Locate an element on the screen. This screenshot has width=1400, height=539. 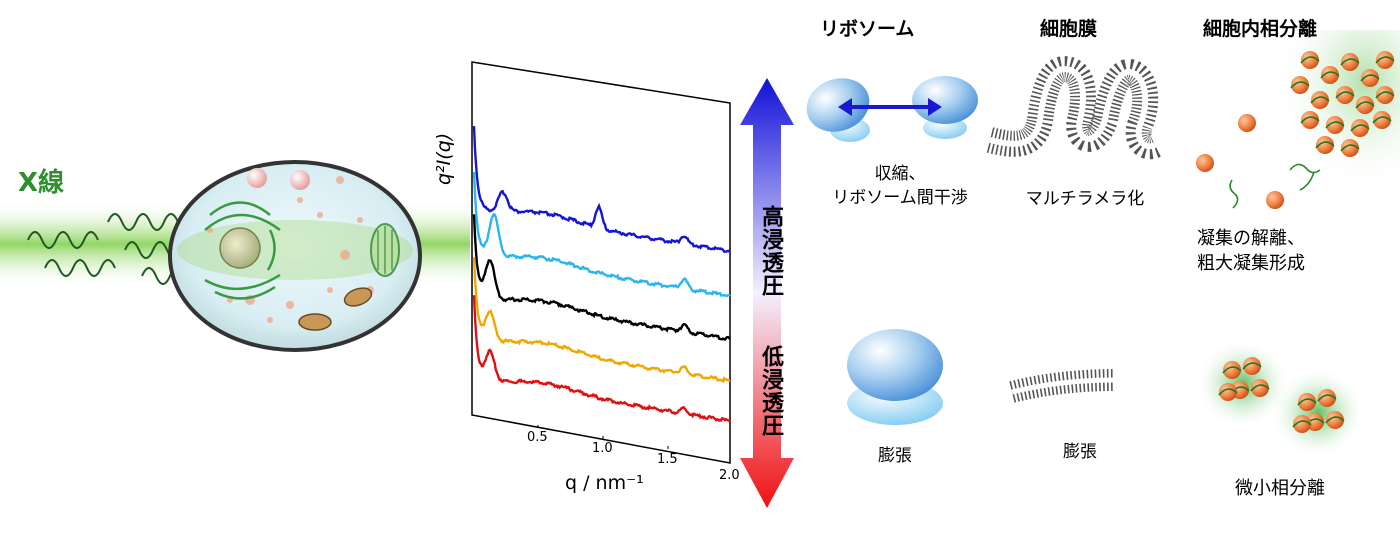
membrane-low-label: 膨張 is located at coordinates (1080, 452).